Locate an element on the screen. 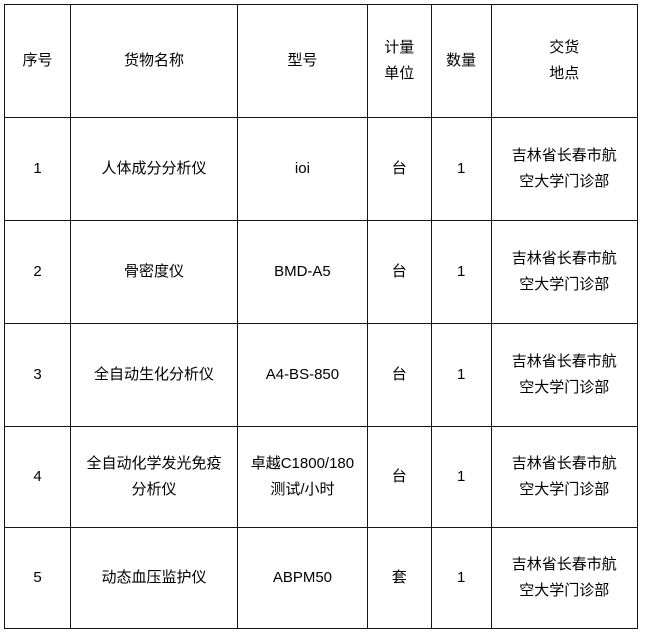 The width and height of the screenshot is (646, 636). column-header-unit-line1: 计量 is located at coordinates (399, 47).